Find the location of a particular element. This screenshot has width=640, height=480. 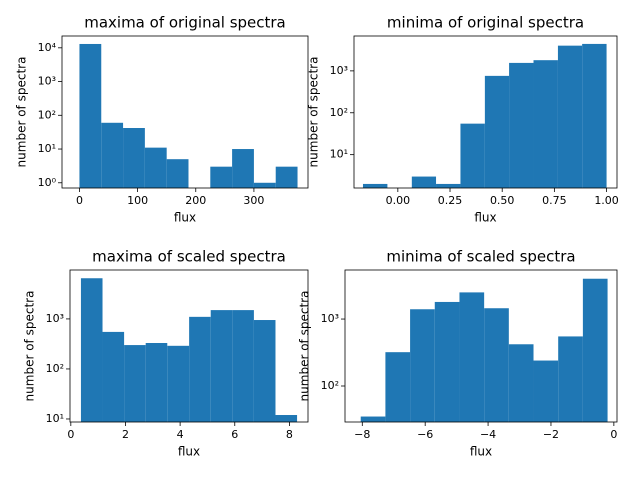

x-tick-label: 100 is located at coordinates (137, 200).